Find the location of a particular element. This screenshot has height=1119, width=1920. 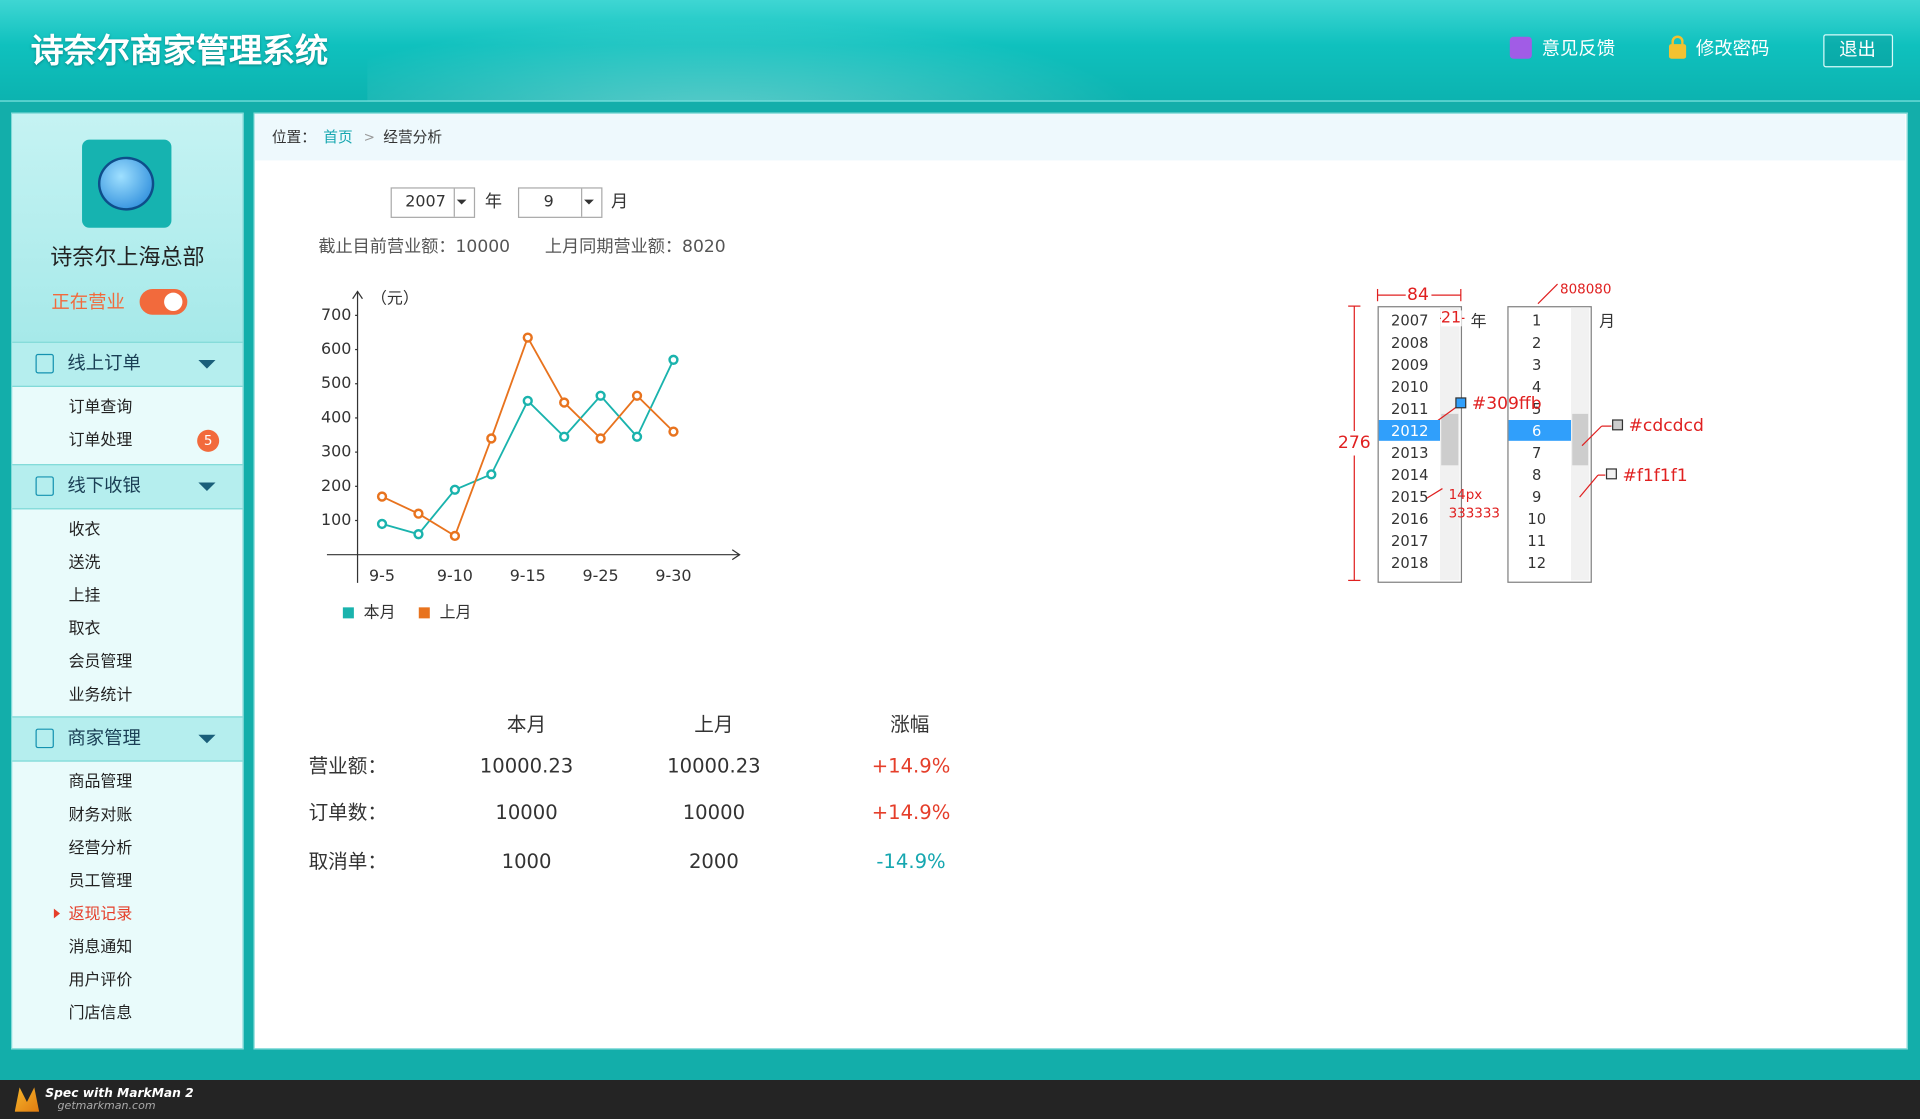

row-label: 订单数： is located at coordinates (347, 812).